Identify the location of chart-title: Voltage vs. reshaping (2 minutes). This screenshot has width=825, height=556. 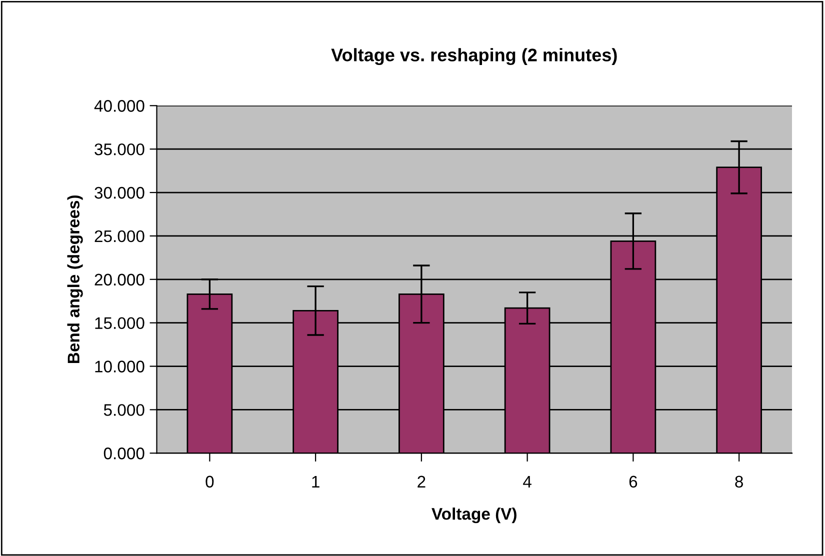
(474, 57).